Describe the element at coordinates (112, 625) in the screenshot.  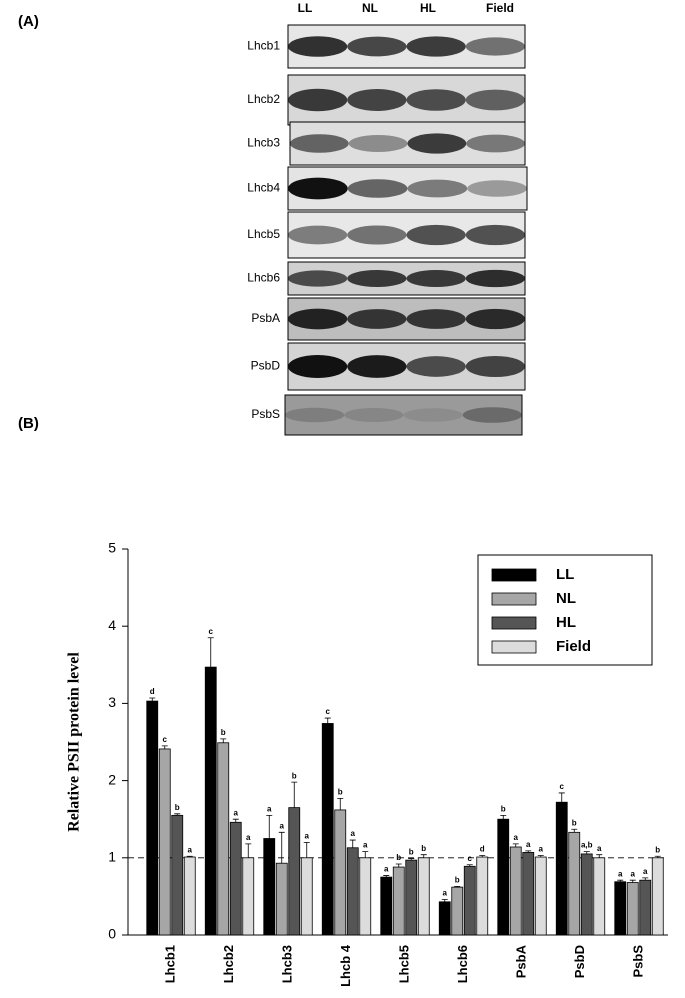
I see `y-tick-label: 4` at that location.